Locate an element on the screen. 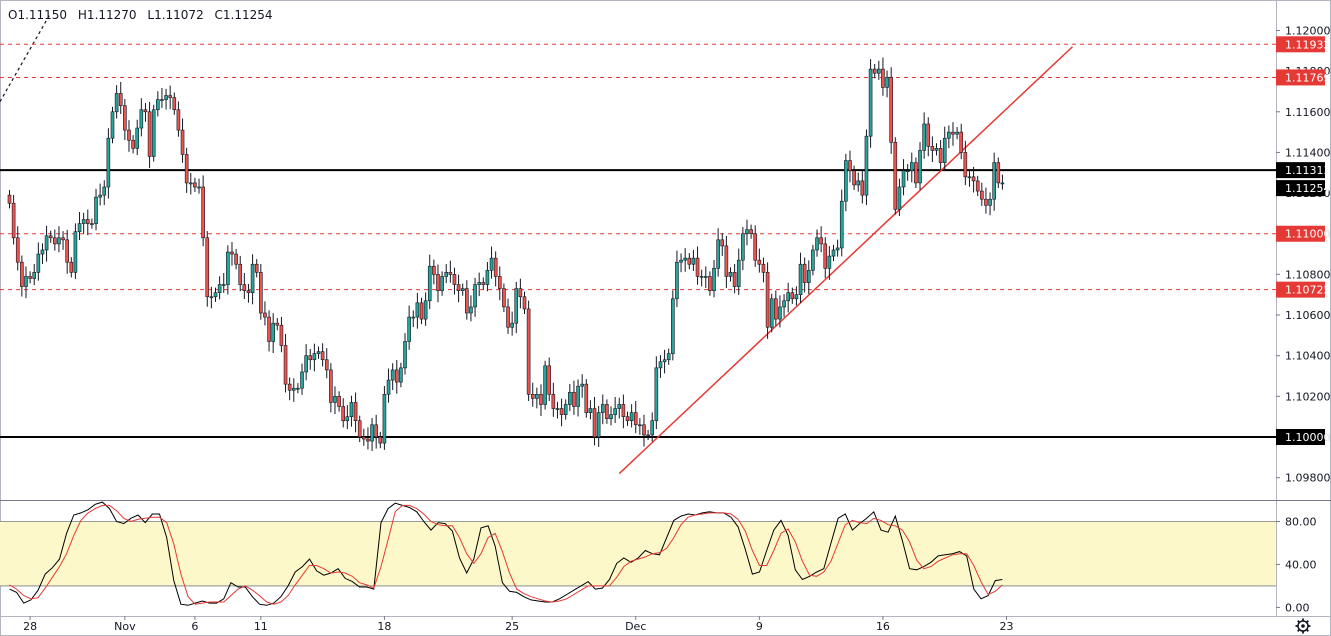  osc-tick-label: 0.00 is located at coordinates (1297, 607).